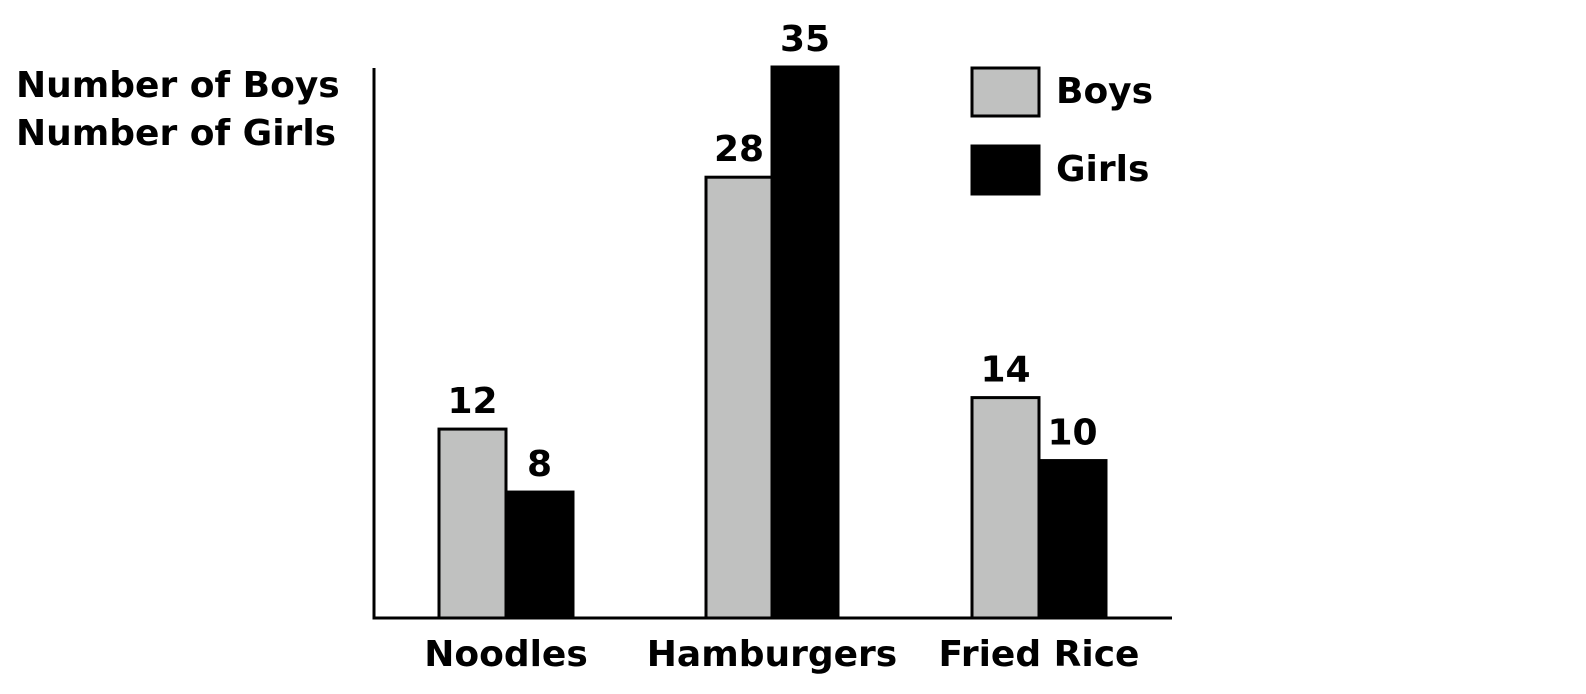 The height and width of the screenshot is (694, 1586). I want to click on bar-noodles-boys, so click(472, 523).